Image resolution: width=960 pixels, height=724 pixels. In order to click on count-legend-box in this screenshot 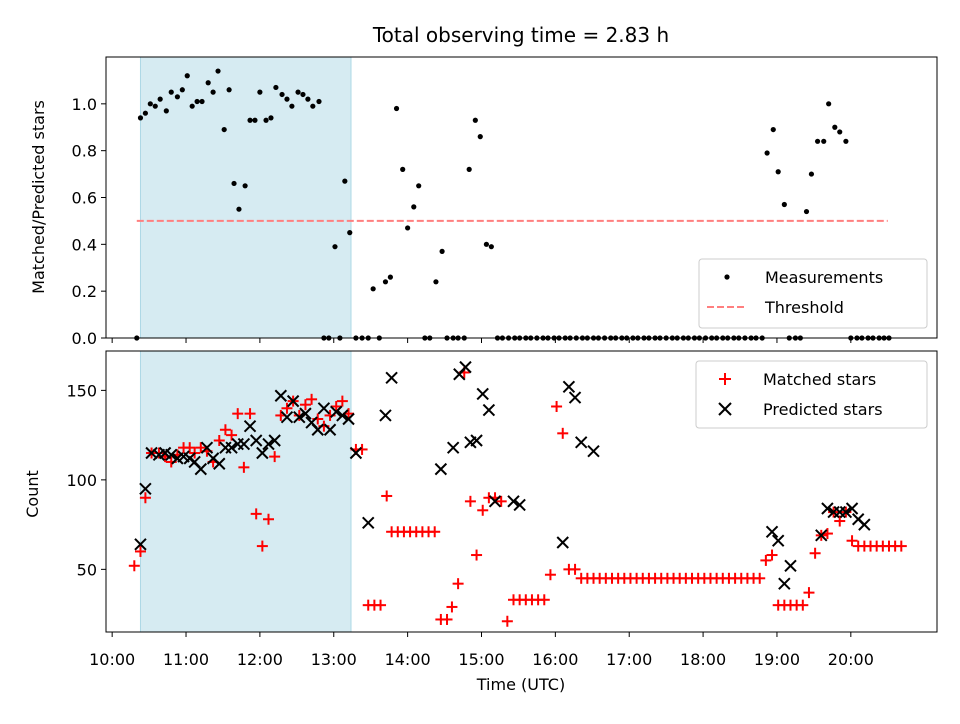, I will do `click(811, 394)`.